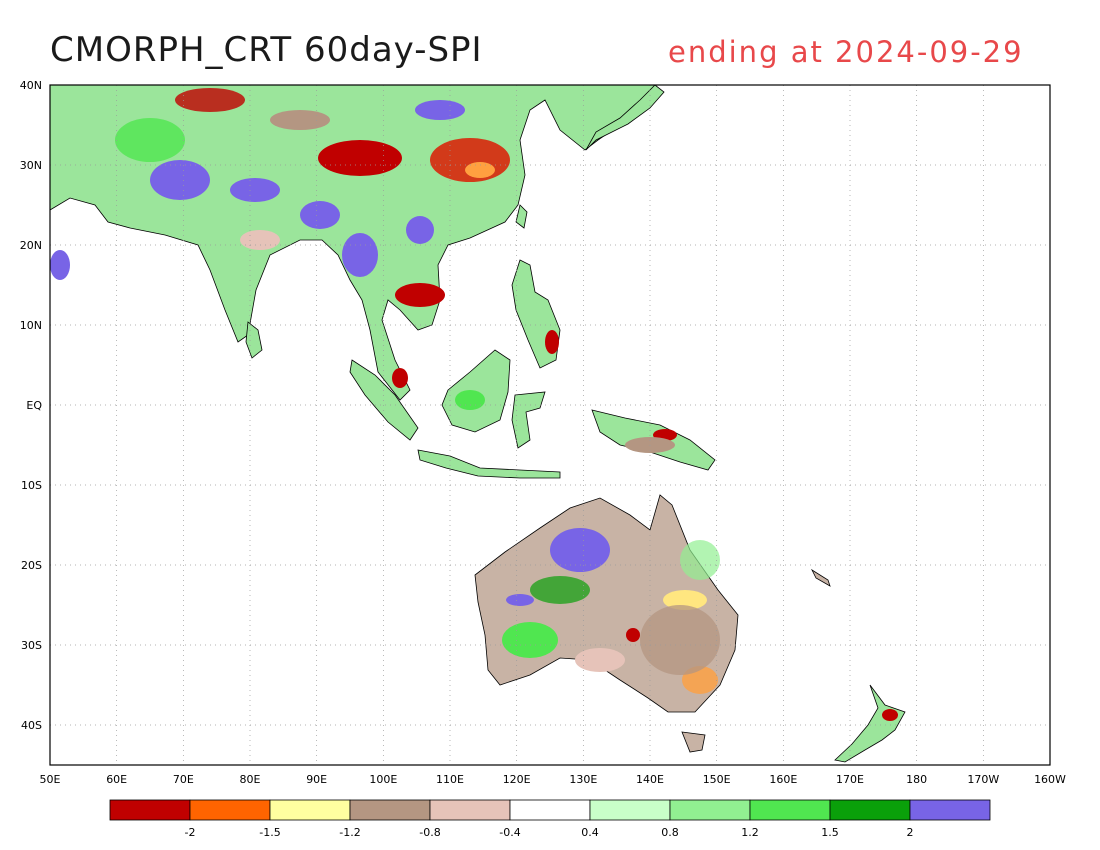 The image size is (1100, 850). I want to click on legend-label: -0.4, so click(509, 832).